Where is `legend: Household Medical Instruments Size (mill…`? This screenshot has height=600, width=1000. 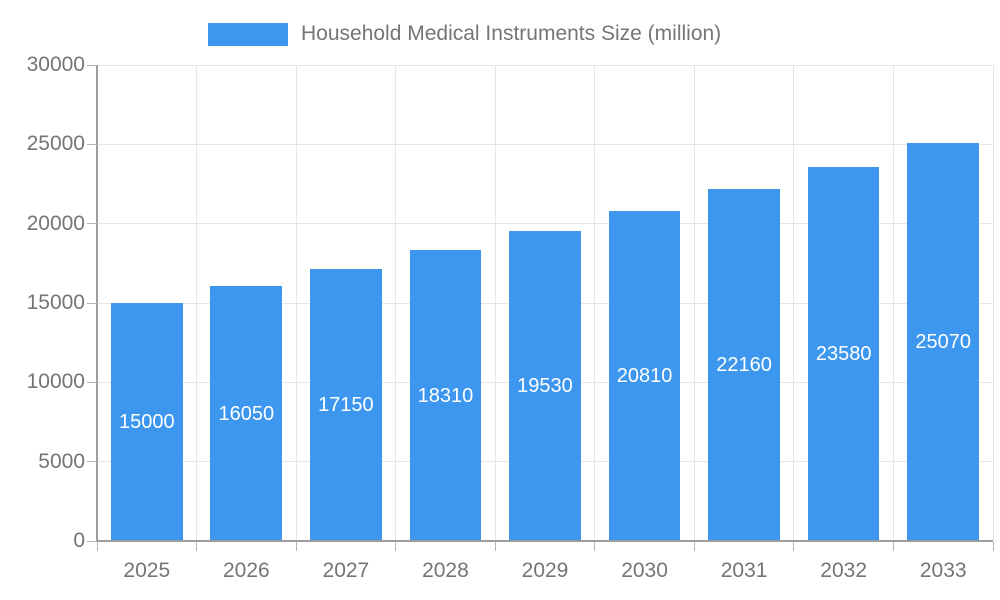 legend: Household Medical Instruments Size (mill… is located at coordinates (464, 34).